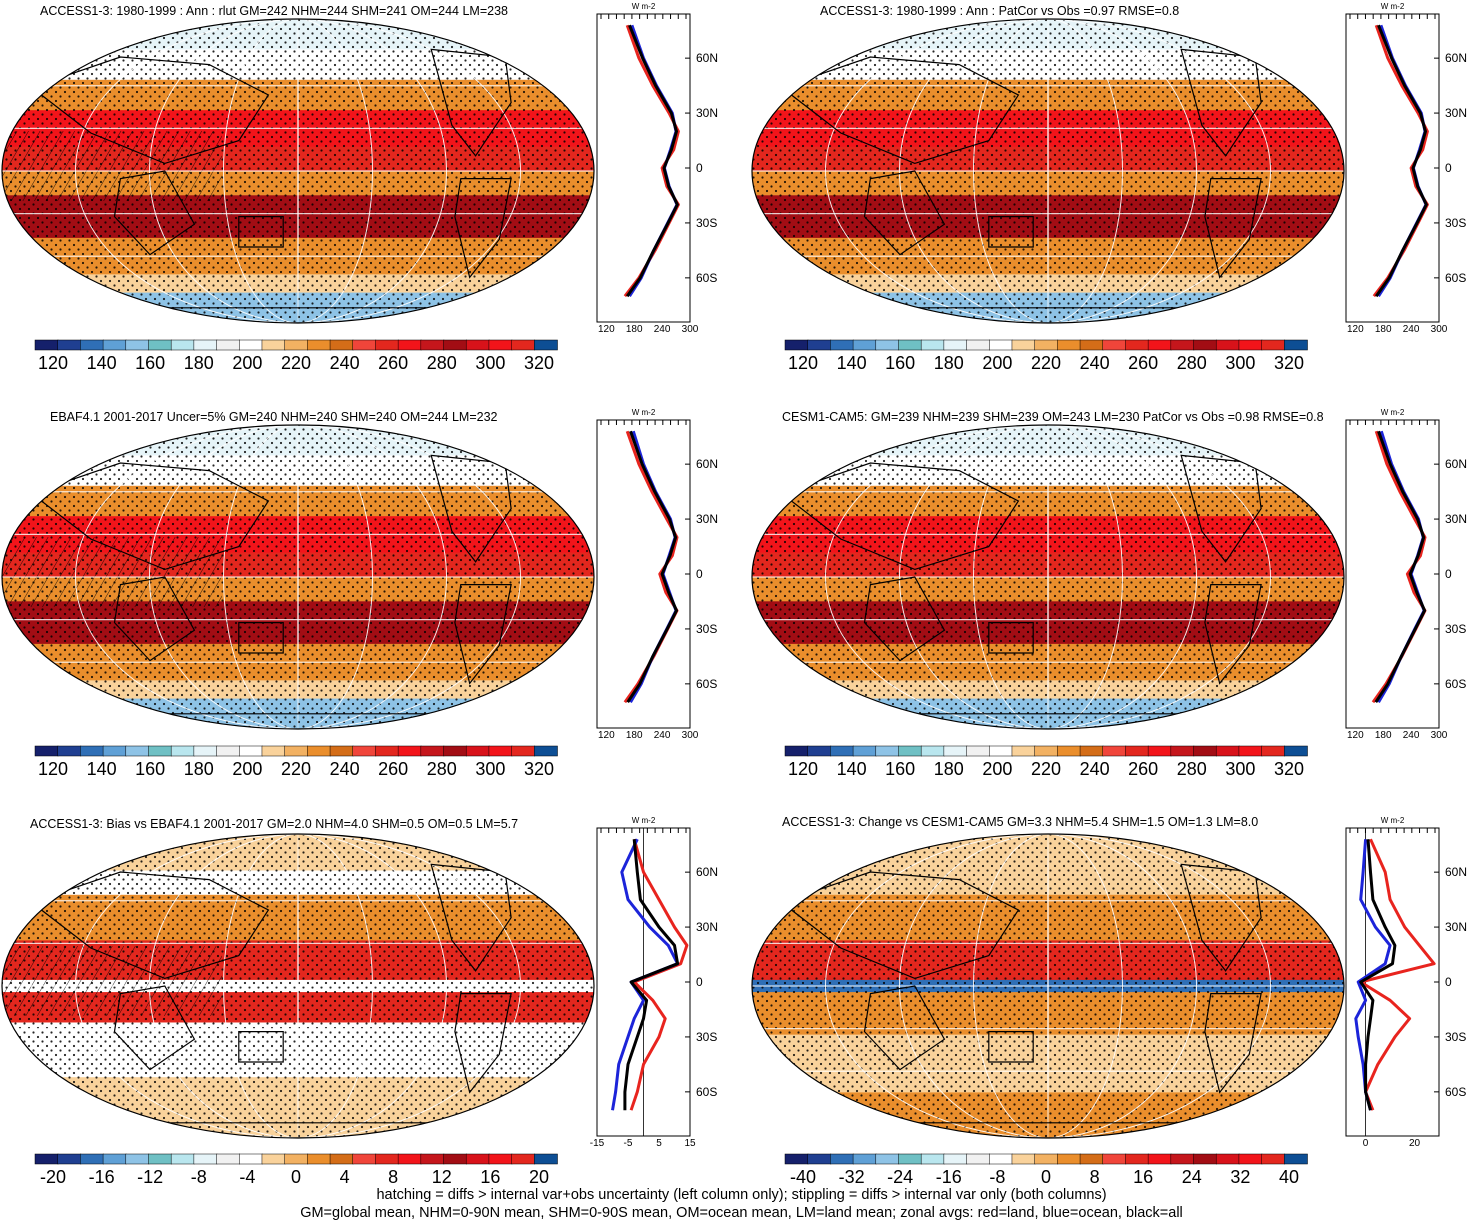 The width and height of the screenshot is (1483, 1221). Describe the element at coordinates (597, 1143) in the screenshot. I see `zonal-x-tick-label: -15` at that location.